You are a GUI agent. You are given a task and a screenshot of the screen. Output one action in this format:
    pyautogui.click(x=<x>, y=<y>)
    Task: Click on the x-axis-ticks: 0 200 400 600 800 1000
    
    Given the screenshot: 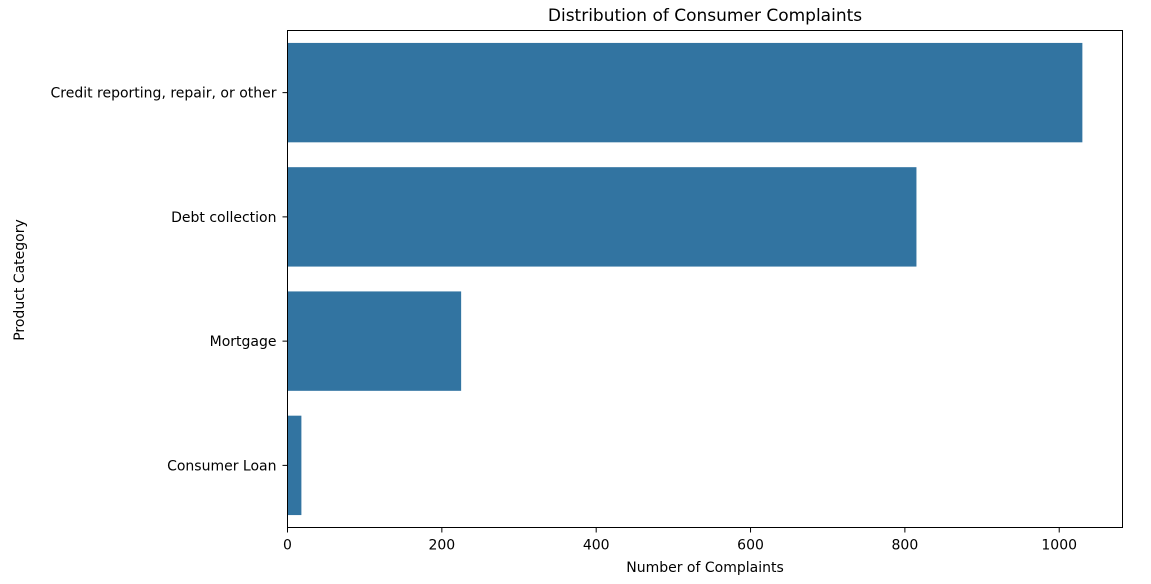 What is the action you would take?
    pyautogui.click(x=680, y=540)
    